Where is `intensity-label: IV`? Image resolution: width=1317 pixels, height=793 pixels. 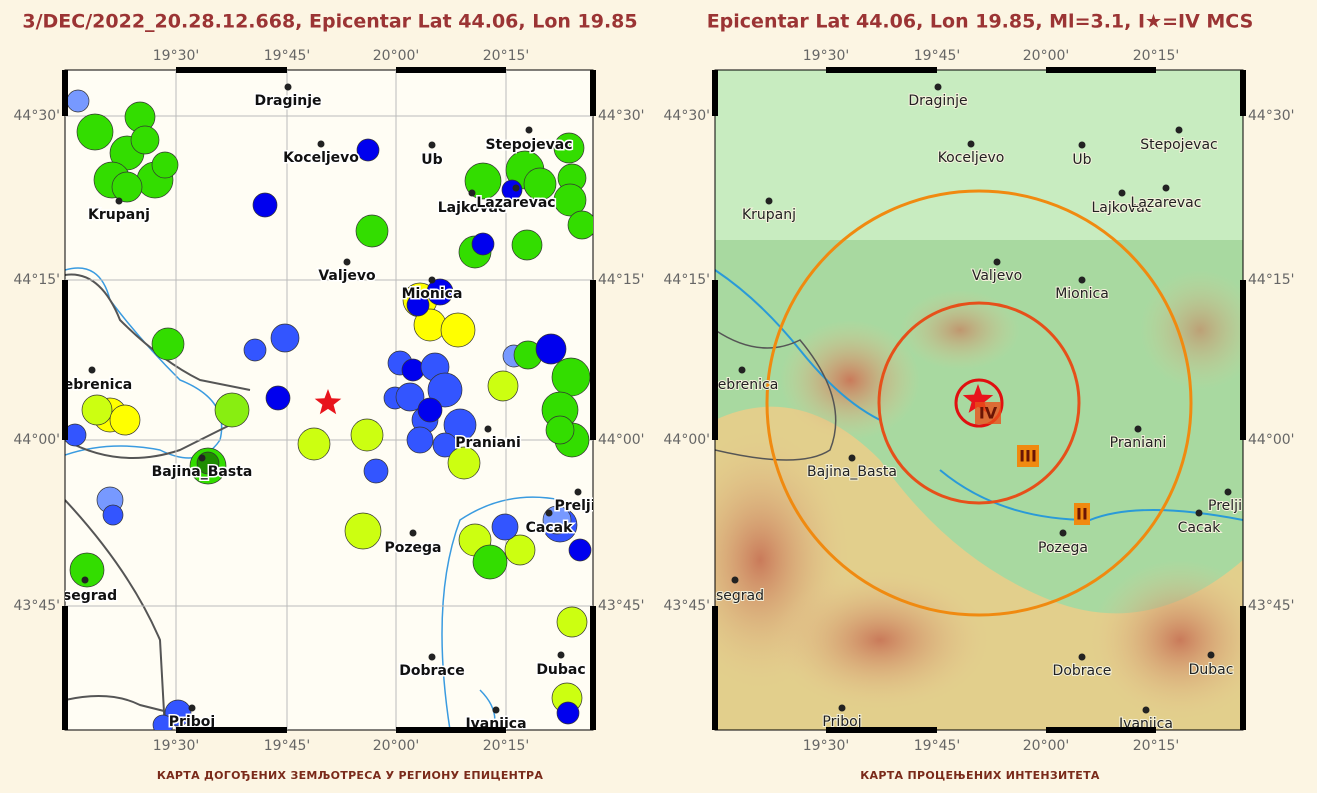 intensity-label: IV is located at coordinates (988, 413).